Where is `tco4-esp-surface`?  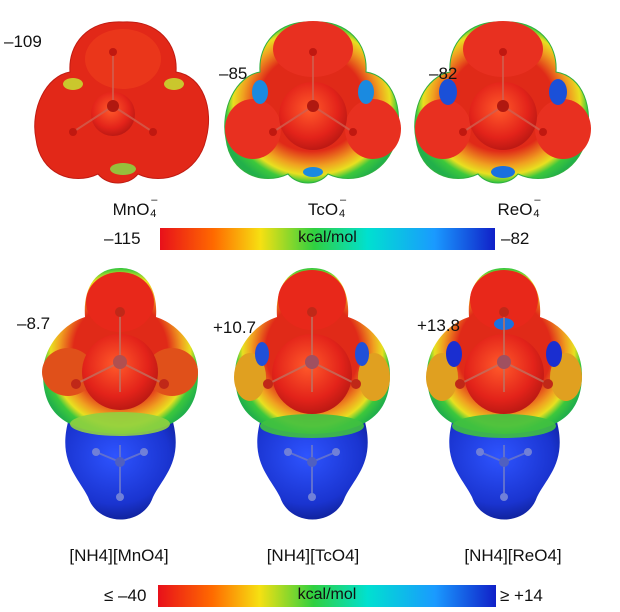 tco4-esp-surface is located at coordinates (312, 102).